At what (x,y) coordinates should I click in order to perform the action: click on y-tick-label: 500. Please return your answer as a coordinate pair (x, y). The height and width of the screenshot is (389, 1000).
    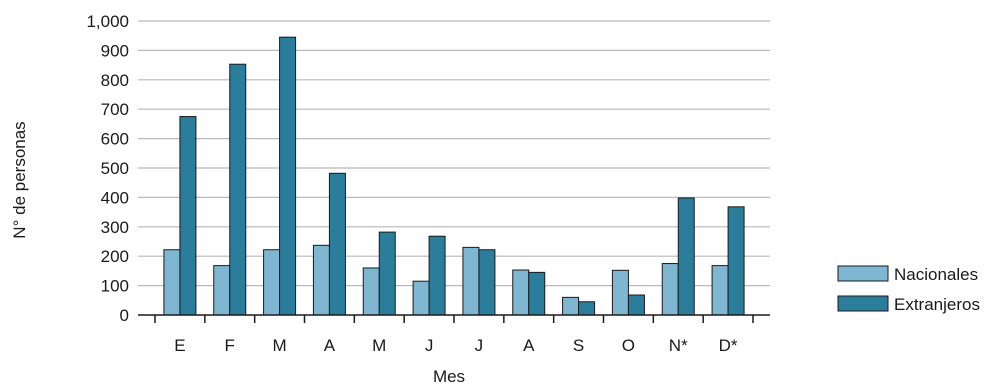
    Looking at the image, I should click on (115, 168).